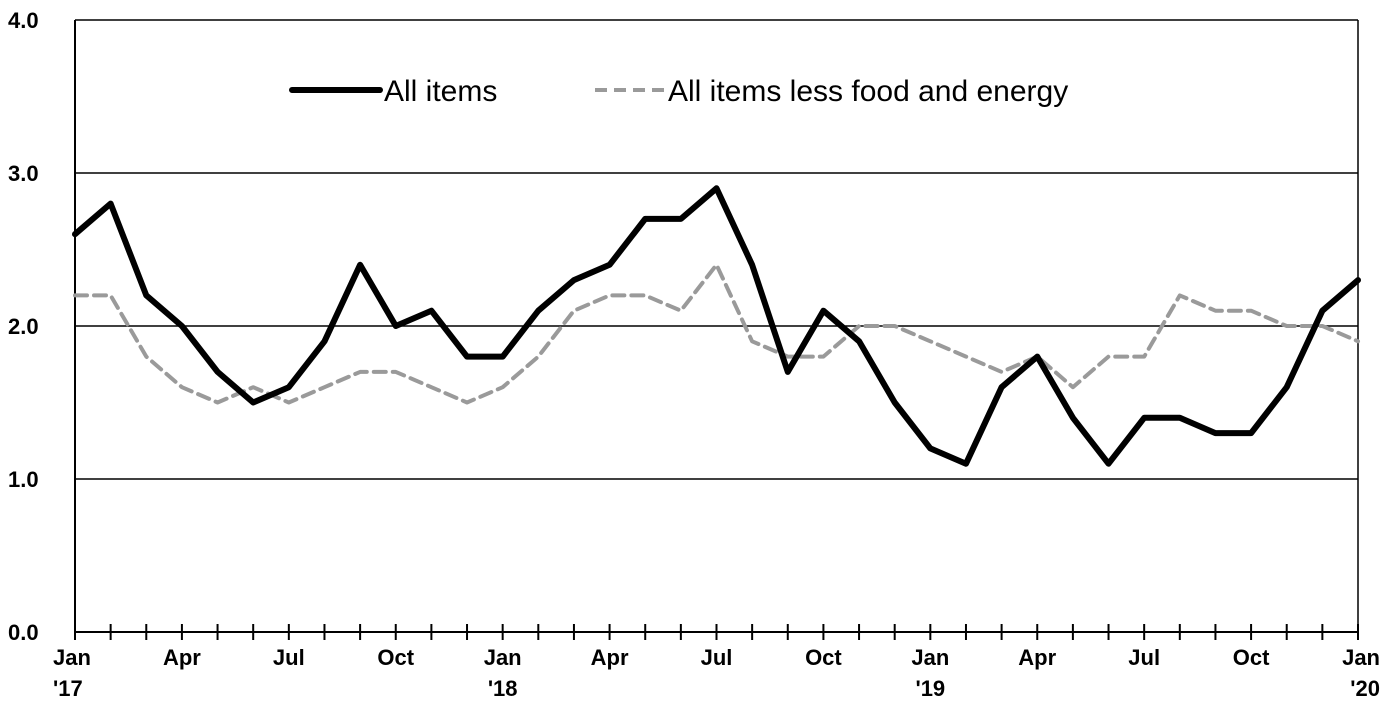 The image size is (1395, 706). I want to click on x-year-label-0: '17, so click(68, 688).